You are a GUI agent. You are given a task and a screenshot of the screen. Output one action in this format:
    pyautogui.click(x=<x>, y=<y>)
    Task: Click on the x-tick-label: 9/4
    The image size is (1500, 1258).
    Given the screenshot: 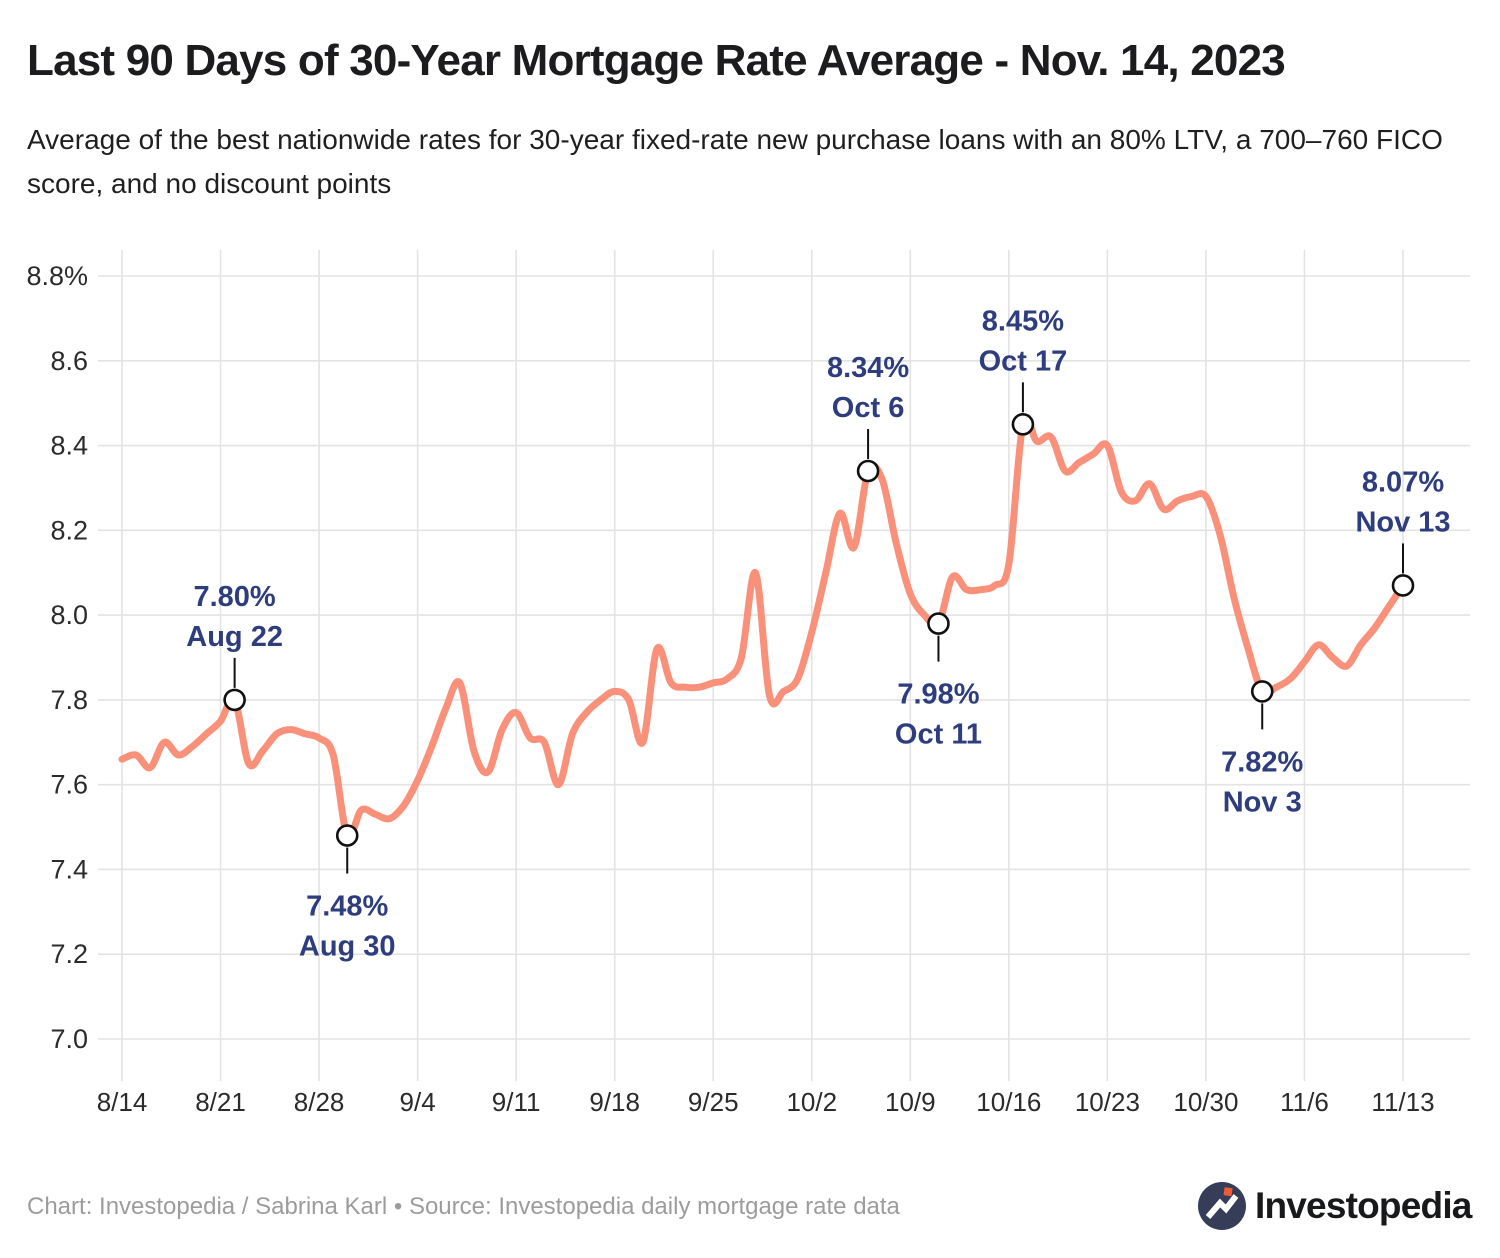 What is the action you would take?
    pyautogui.click(x=418, y=1102)
    